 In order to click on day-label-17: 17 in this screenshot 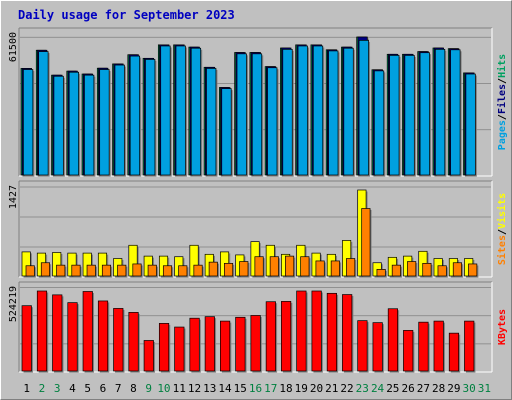, I will do `click(270, 388)`.